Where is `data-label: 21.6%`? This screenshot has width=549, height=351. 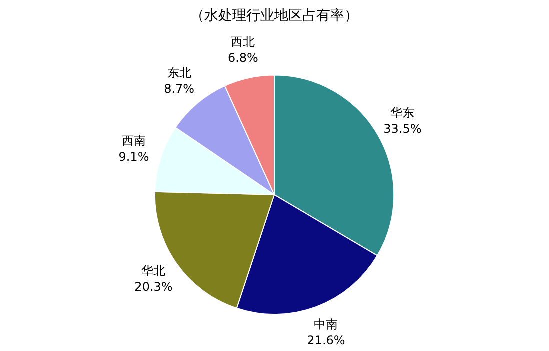
data-label: 21.6% is located at coordinates (326, 340).